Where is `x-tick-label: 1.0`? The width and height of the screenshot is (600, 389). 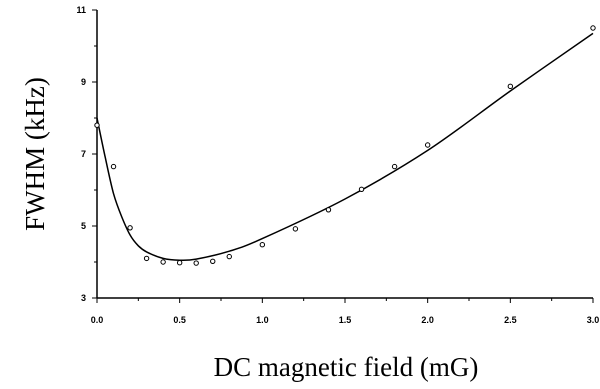 x-tick-label: 1.0 is located at coordinates (262, 320).